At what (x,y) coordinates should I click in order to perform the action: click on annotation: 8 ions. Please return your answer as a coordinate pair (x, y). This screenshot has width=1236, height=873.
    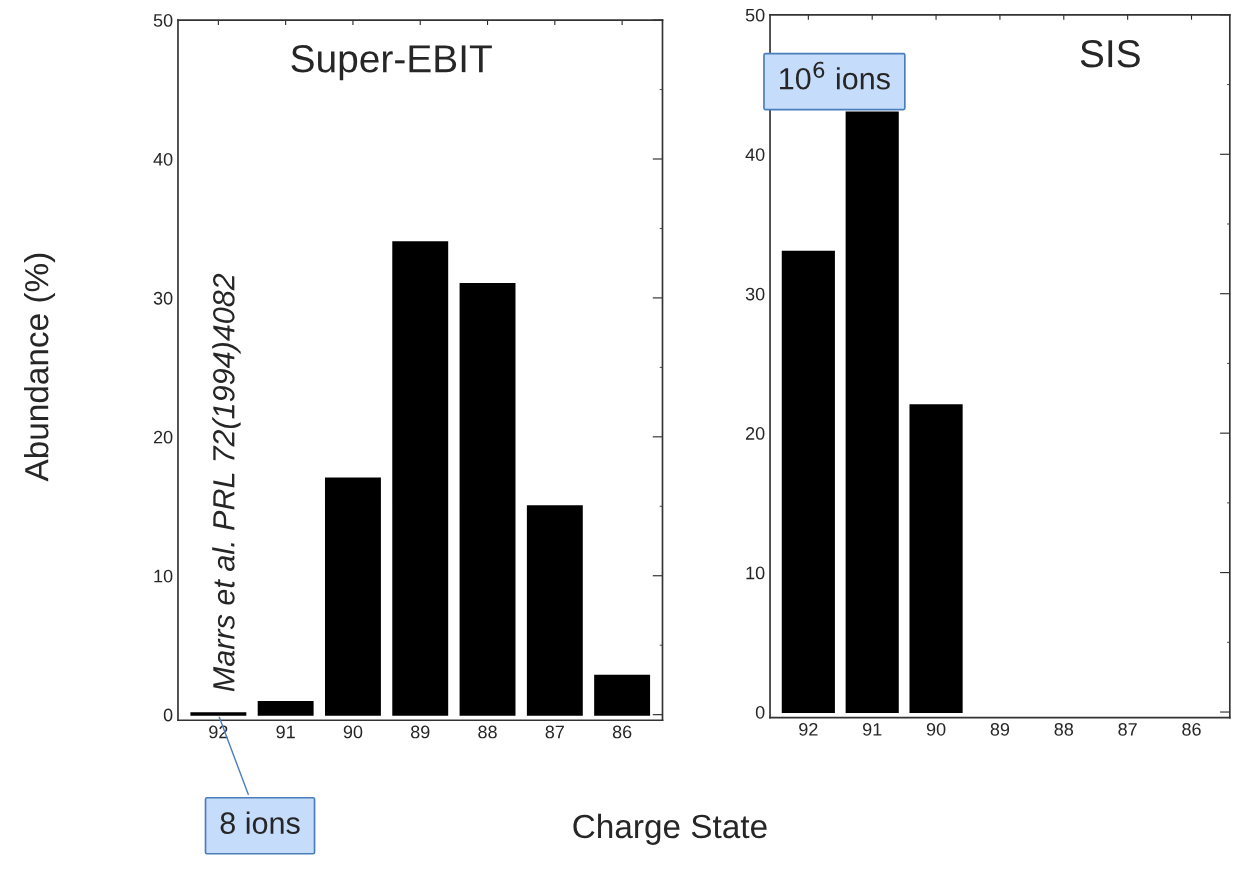
    Looking at the image, I should click on (260, 822).